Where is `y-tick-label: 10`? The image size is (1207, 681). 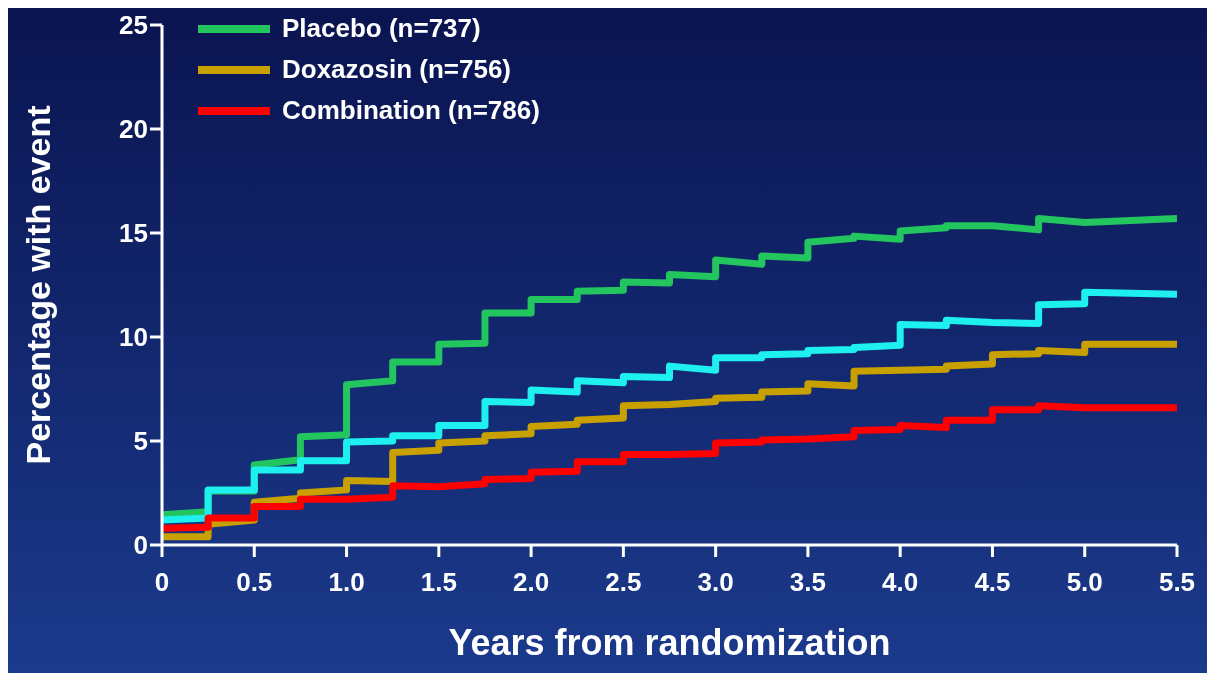 y-tick-label: 10 is located at coordinates (133, 337).